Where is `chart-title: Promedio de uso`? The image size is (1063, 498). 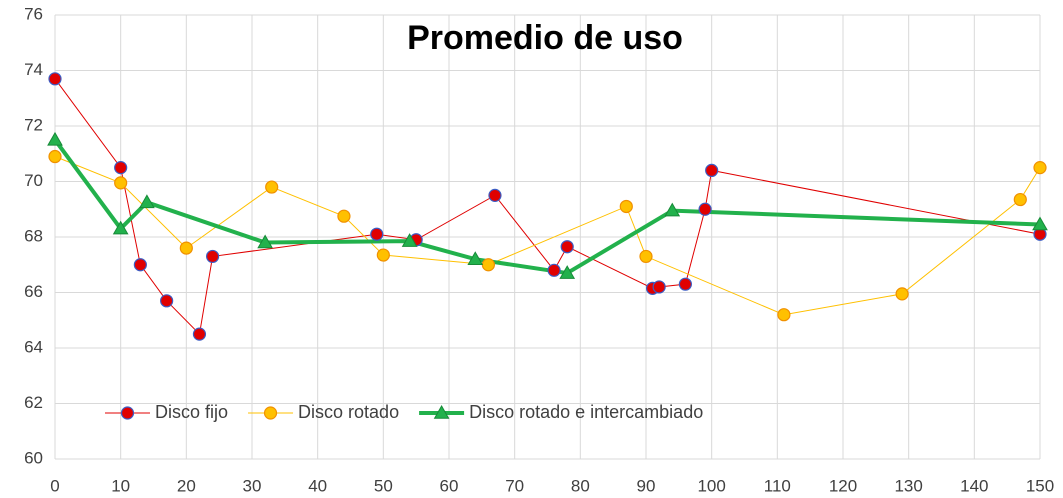
chart-title: Promedio de uso is located at coordinates (545, 38).